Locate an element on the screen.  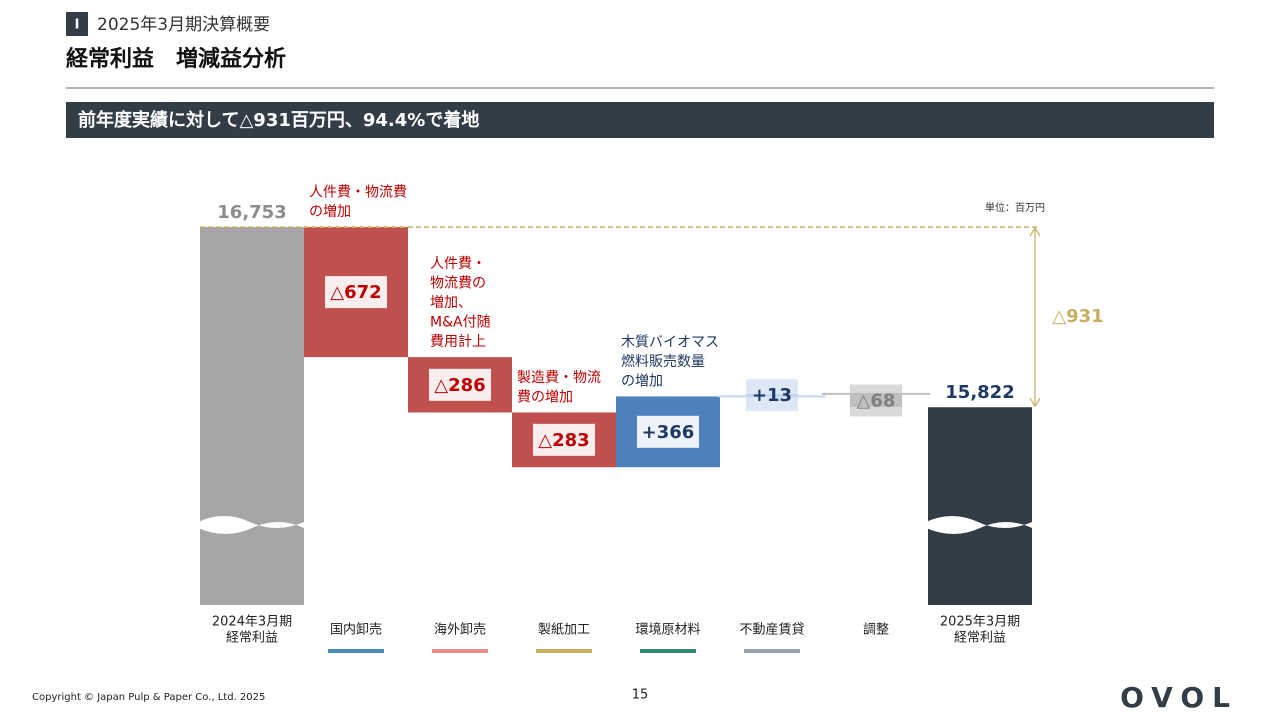
annotation: M&A付随 is located at coordinates (460, 323).